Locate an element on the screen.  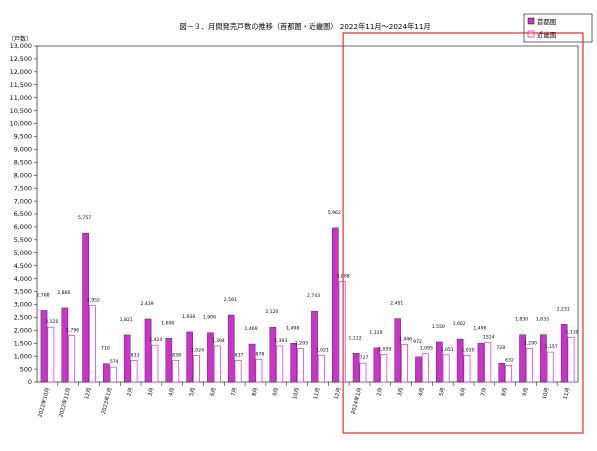
category-label: 7月 is located at coordinates (234, 392).